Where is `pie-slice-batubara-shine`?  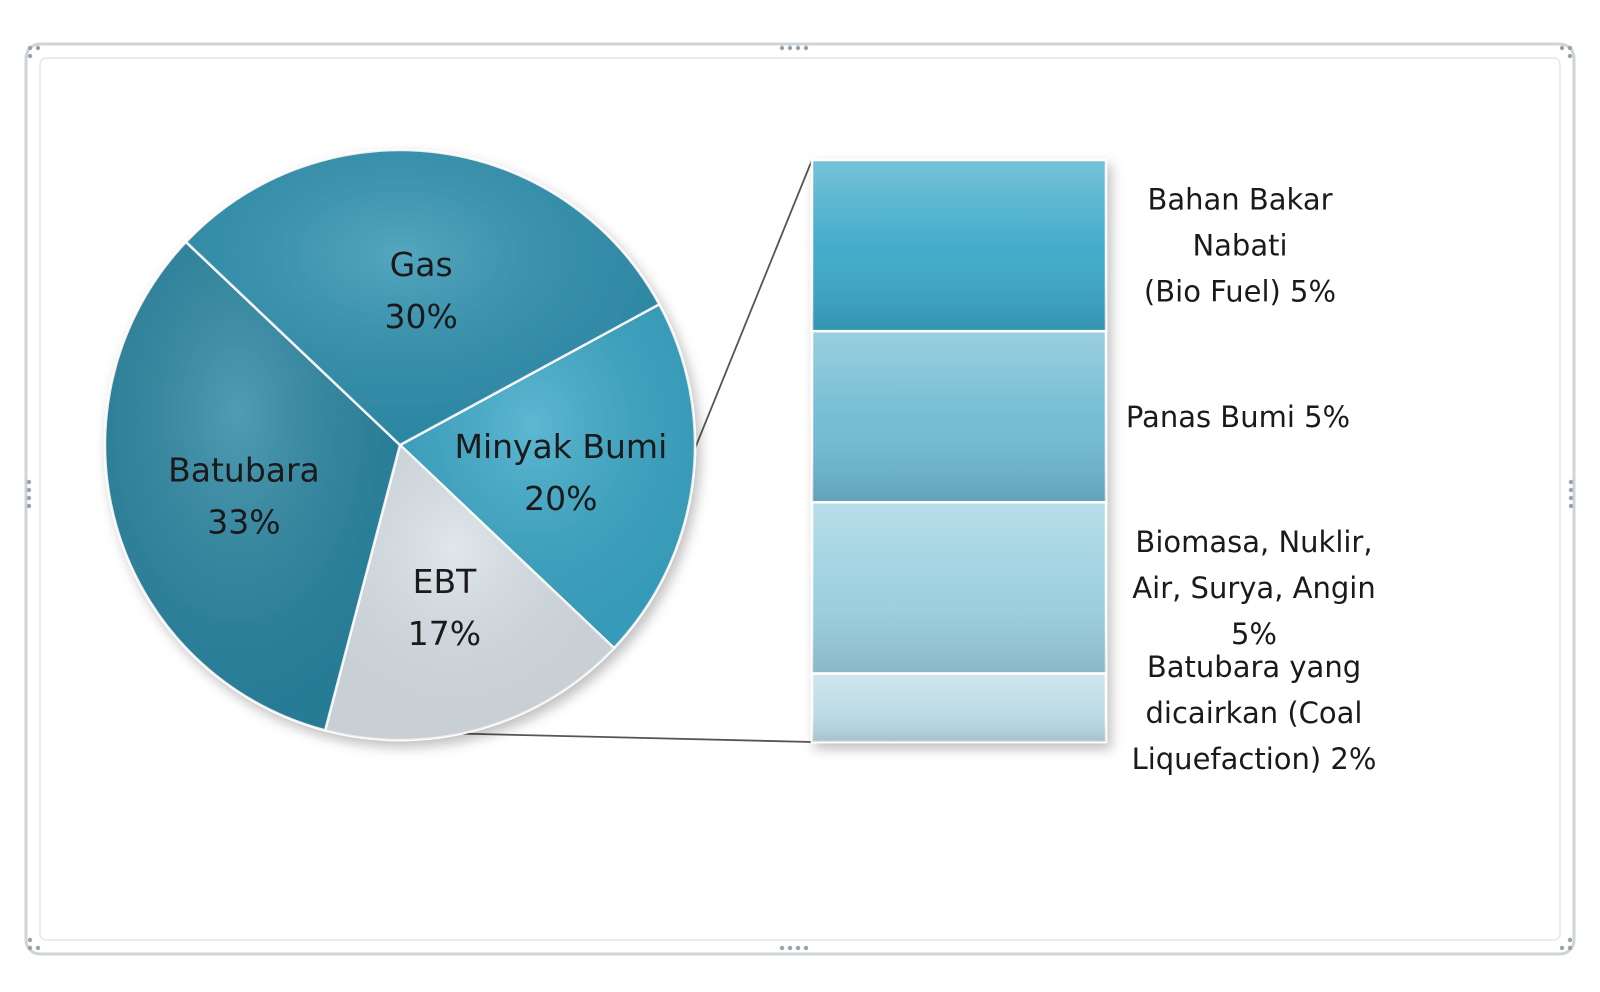 pie-slice-batubara-shine is located at coordinates (252, 486).